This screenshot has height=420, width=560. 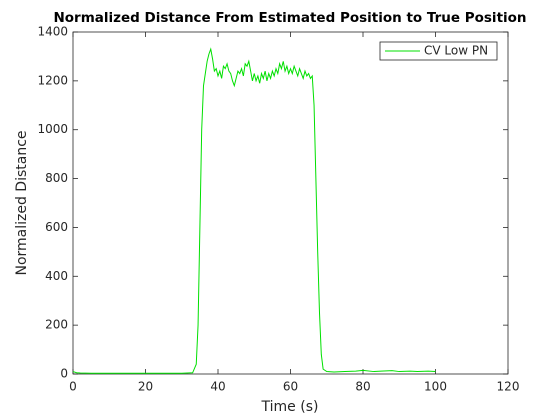 I want to click on x-tick-label: 80, so click(x=362, y=387).